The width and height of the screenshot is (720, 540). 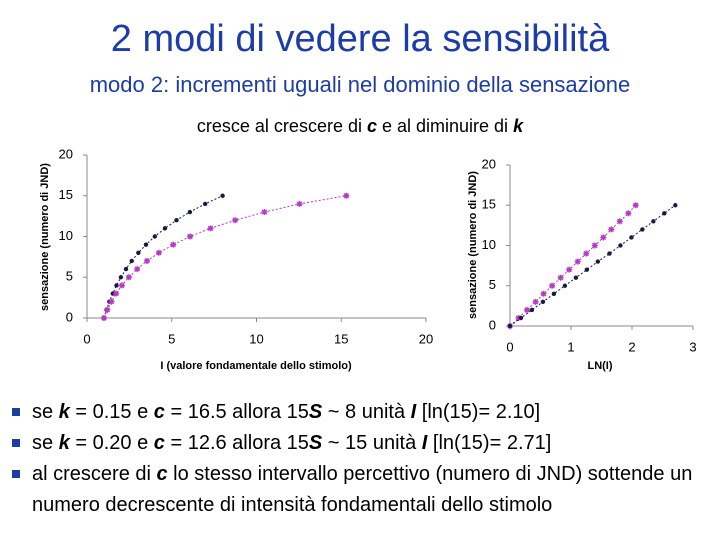 What do you see at coordinates (366, 412) in the screenshot?
I see `text-run: ~ 8 unità` at bounding box center [366, 412].